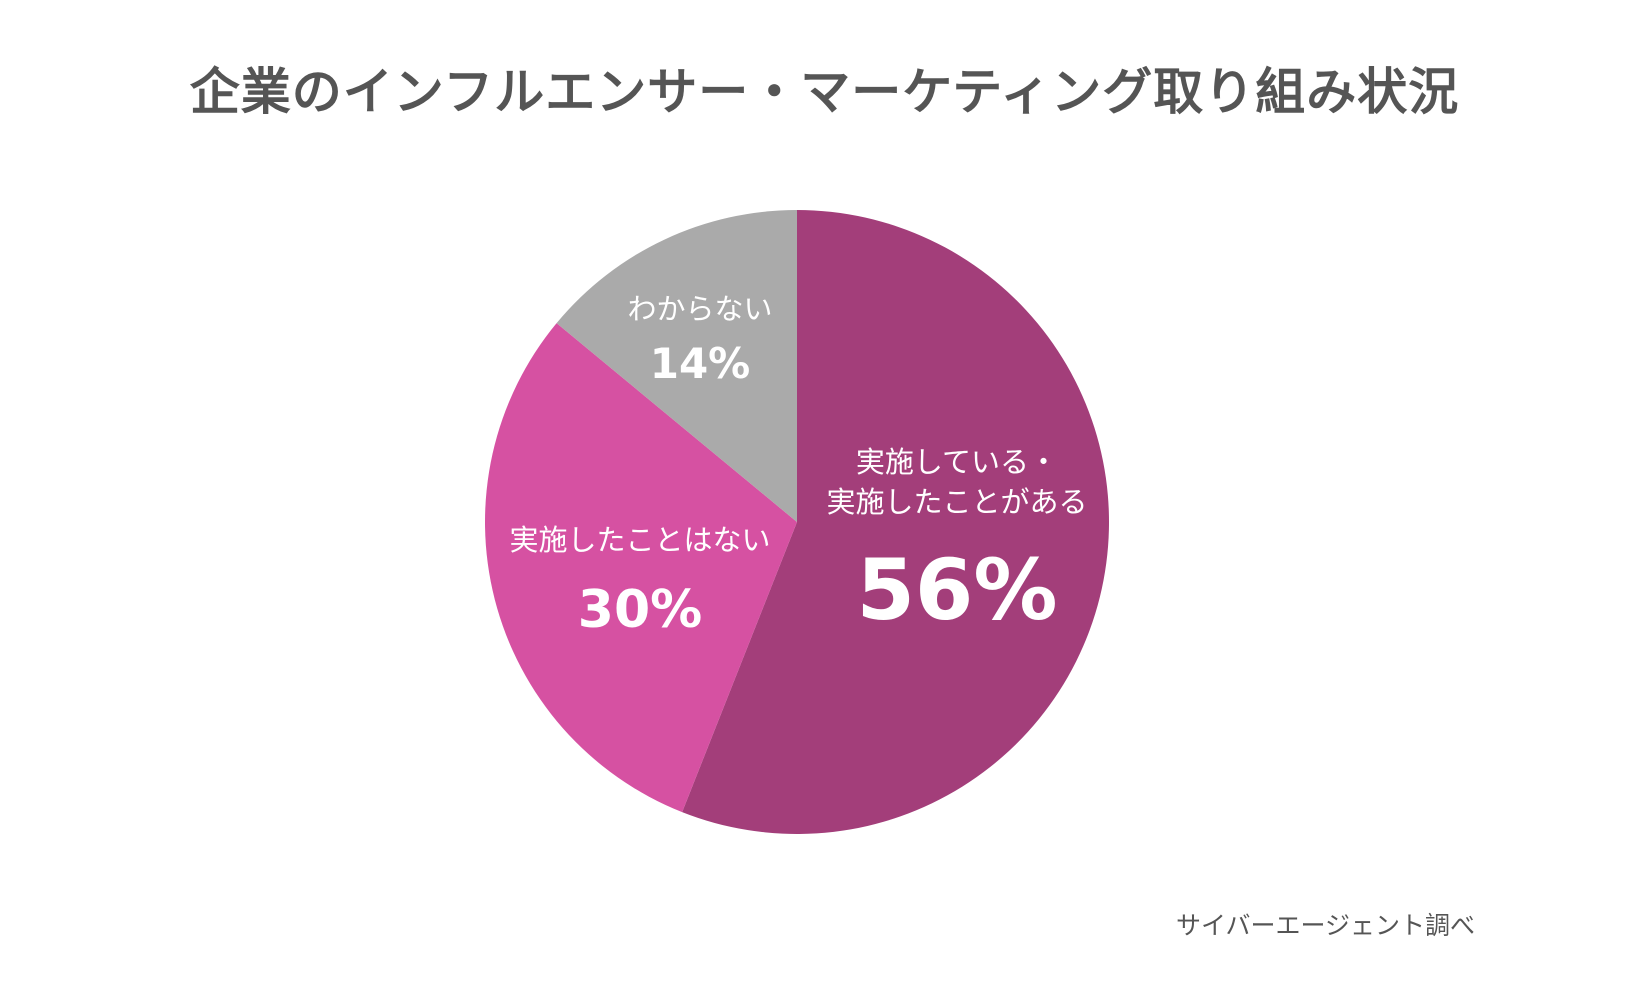 This screenshot has height=1001, width=1649. I want to click on slice-value-label: 14%, so click(700, 363).